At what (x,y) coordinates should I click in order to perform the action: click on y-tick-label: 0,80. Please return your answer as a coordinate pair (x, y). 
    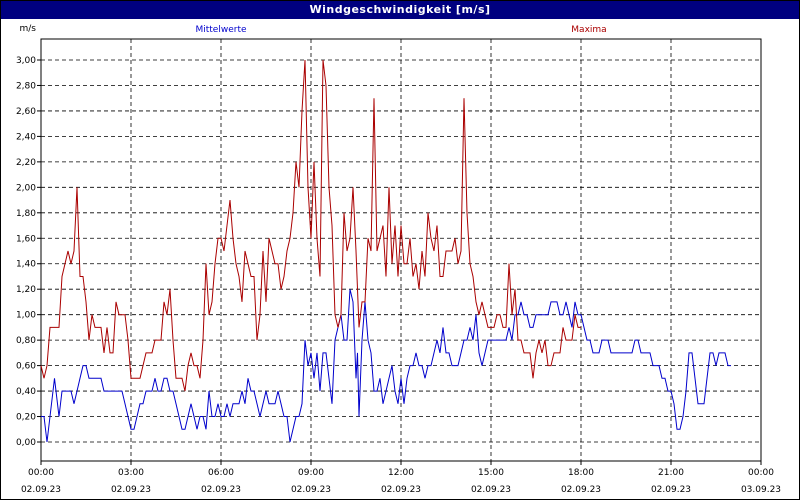
    Looking at the image, I should click on (26, 341).